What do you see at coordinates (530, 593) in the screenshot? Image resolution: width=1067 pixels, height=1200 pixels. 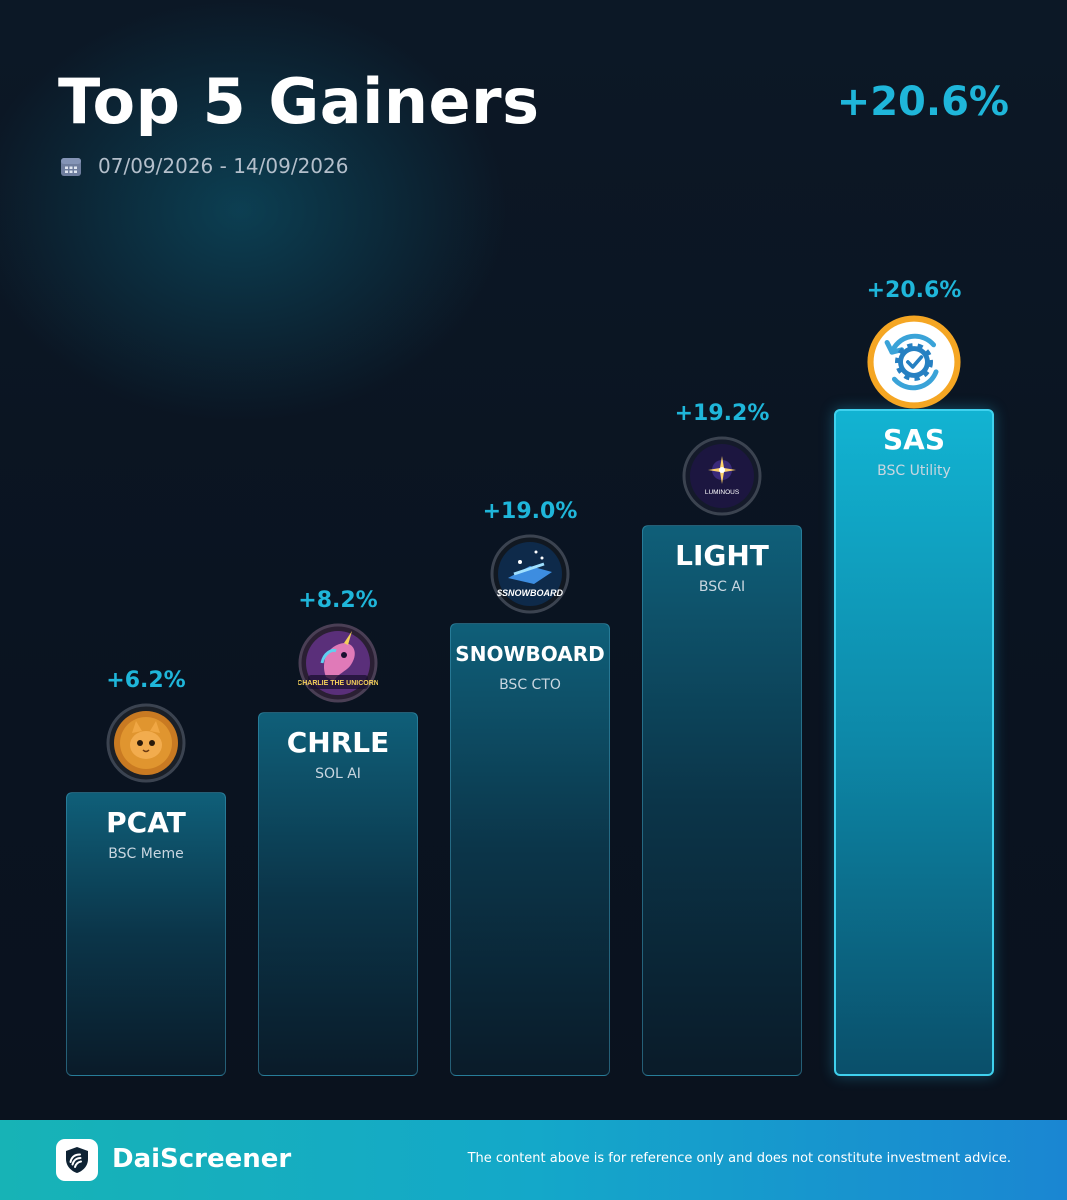 I see `svg-text: $SNOWBOARD` at bounding box center [530, 593].